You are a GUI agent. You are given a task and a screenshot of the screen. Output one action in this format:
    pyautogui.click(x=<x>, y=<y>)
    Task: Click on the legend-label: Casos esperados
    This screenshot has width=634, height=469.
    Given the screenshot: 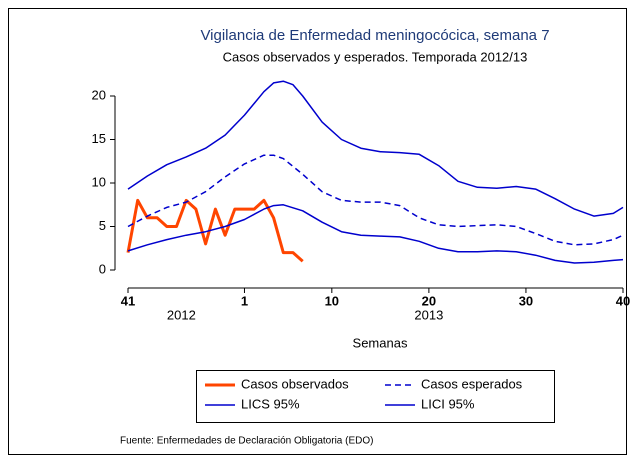 What is the action you would take?
    pyautogui.click(x=472, y=383)
    